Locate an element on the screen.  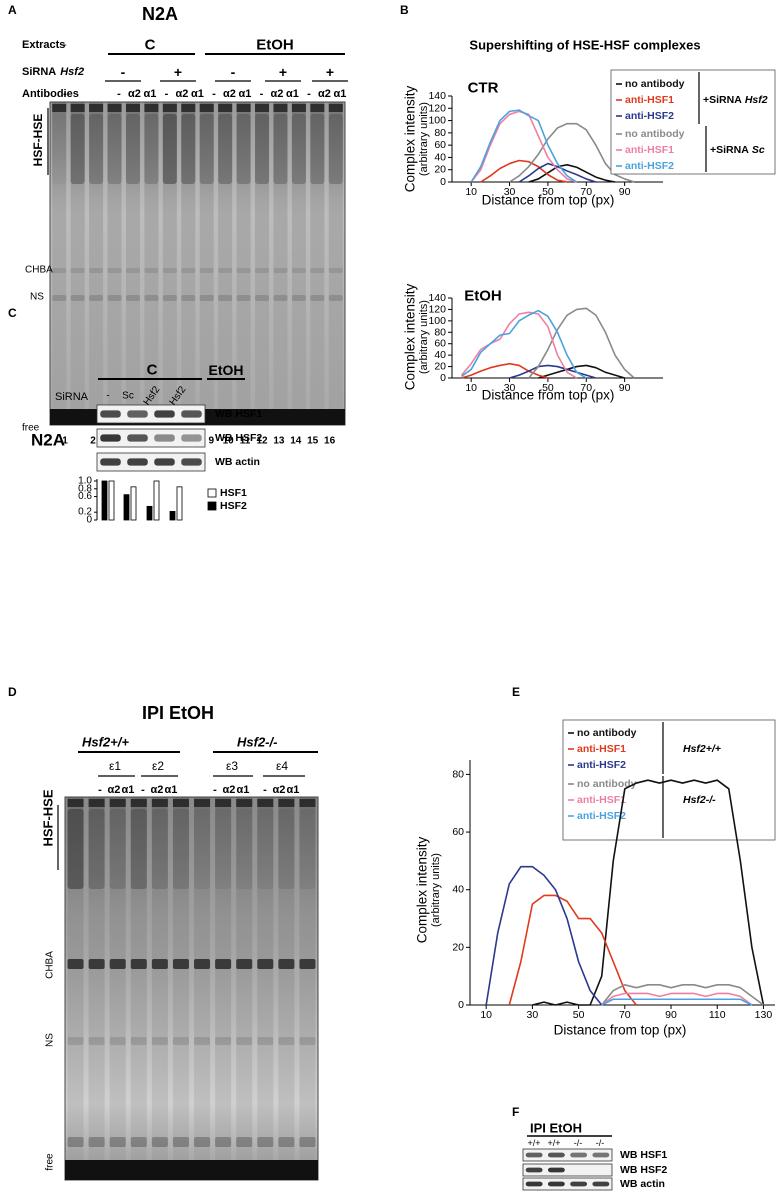
panel-label: C is located at coordinates (12, 313).